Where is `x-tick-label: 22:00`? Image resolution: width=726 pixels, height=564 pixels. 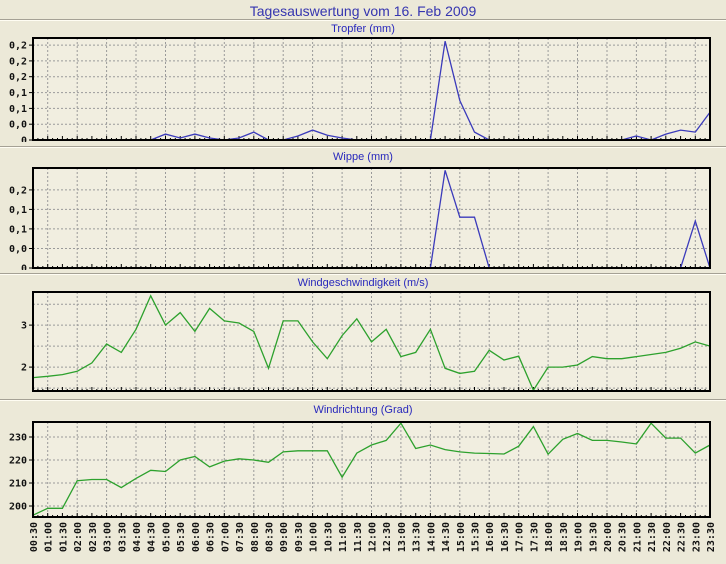
x-tick-label: 22:00 is located at coordinates (667, 537).